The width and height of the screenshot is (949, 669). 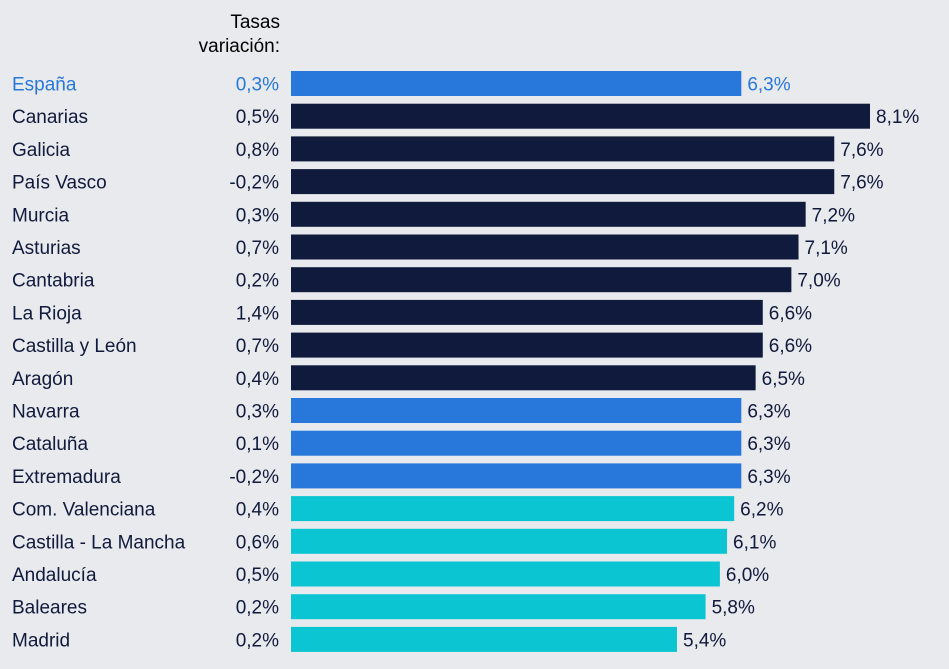 I want to click on row-castilla-la-mancha: Castilla - La Mancha 0,6% 6,1%, so click(x=394, y=541).